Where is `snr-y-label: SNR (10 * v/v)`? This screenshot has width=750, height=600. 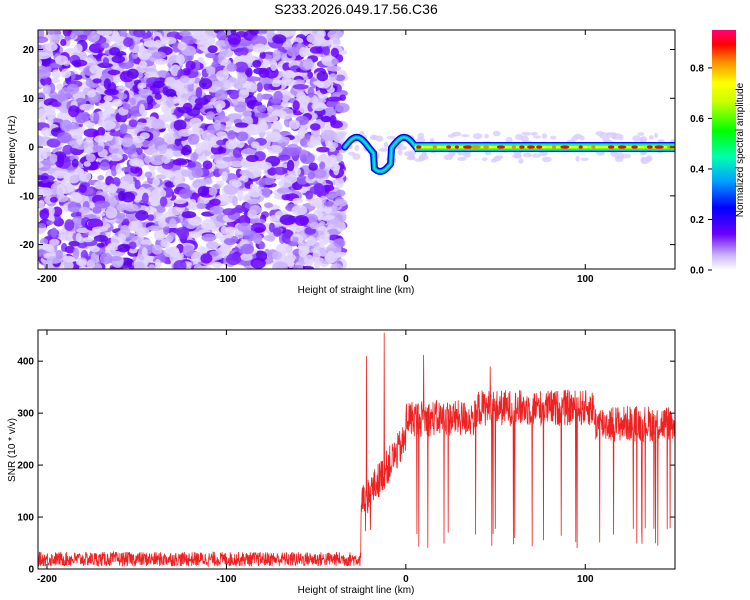 snr-y-label: SNR (10 * v/v) is located at coordinates (12, 450).